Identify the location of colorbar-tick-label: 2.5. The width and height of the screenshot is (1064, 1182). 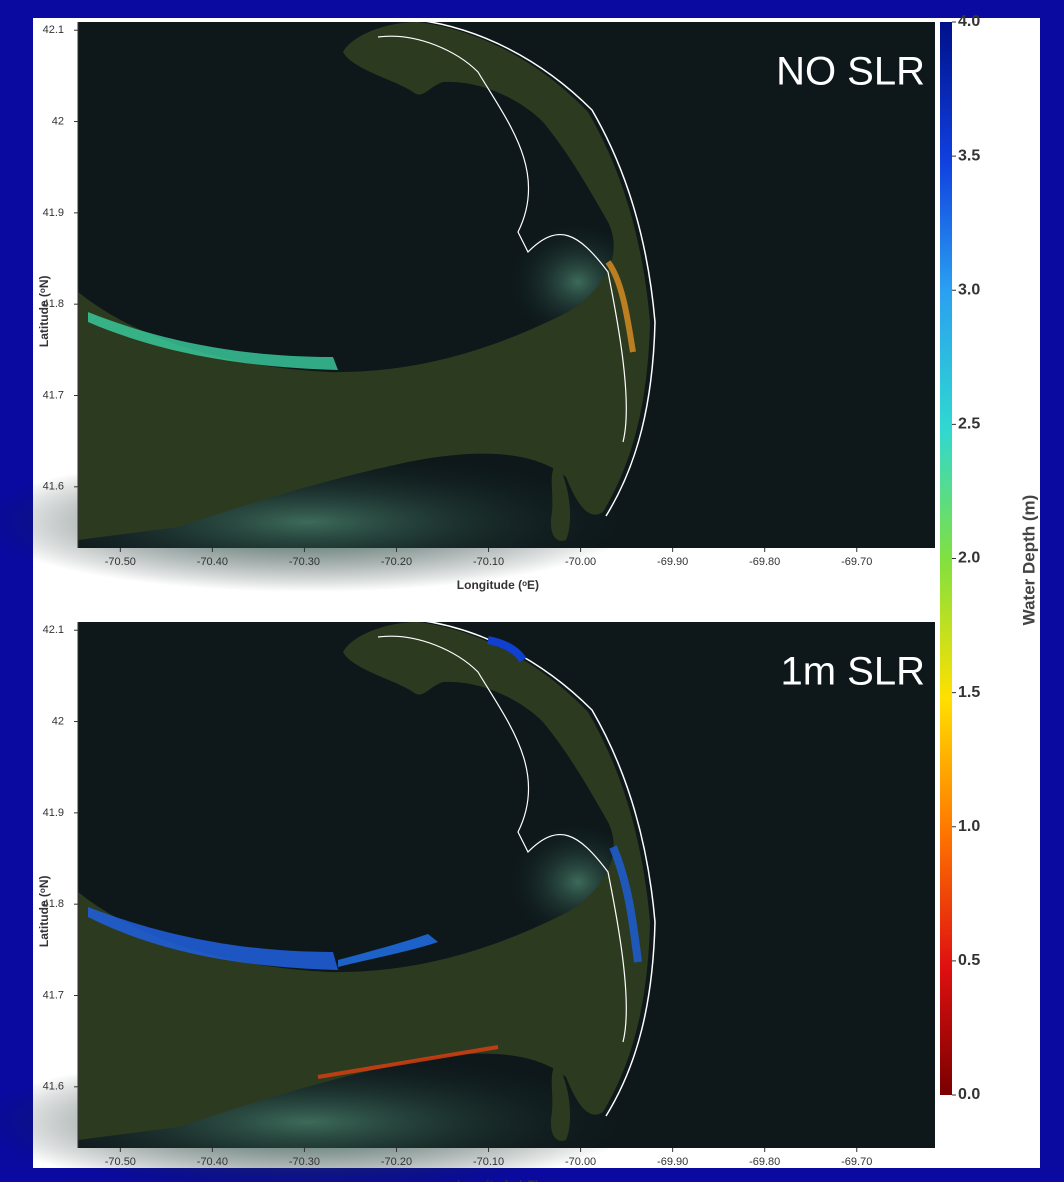
(969, 424).